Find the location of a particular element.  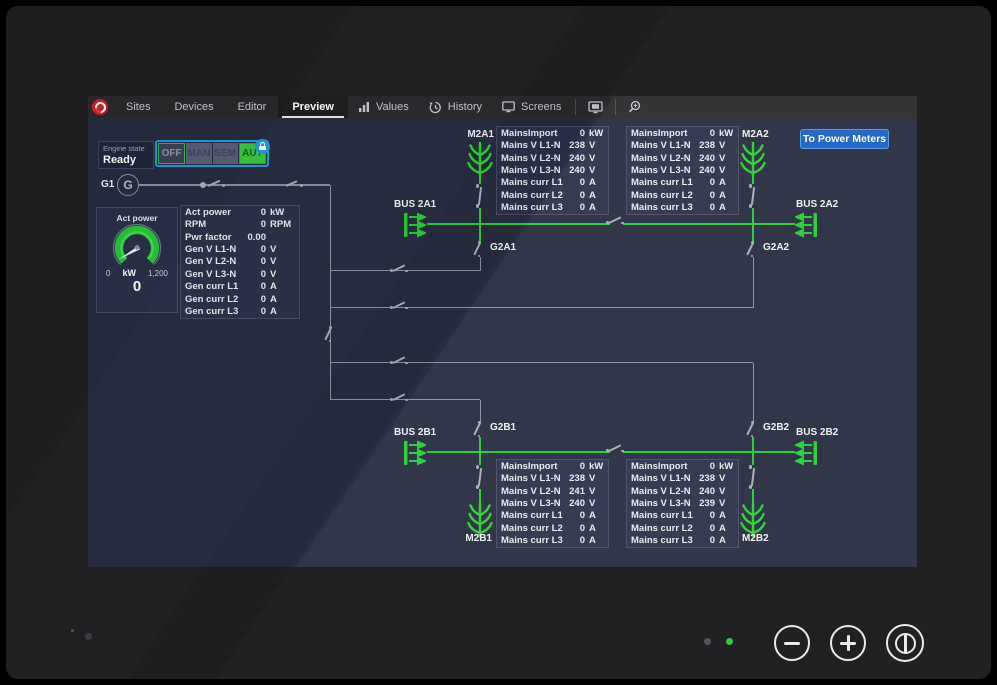

table-row: Mains V L3-N 239 V is located at coordinates (682, 503).